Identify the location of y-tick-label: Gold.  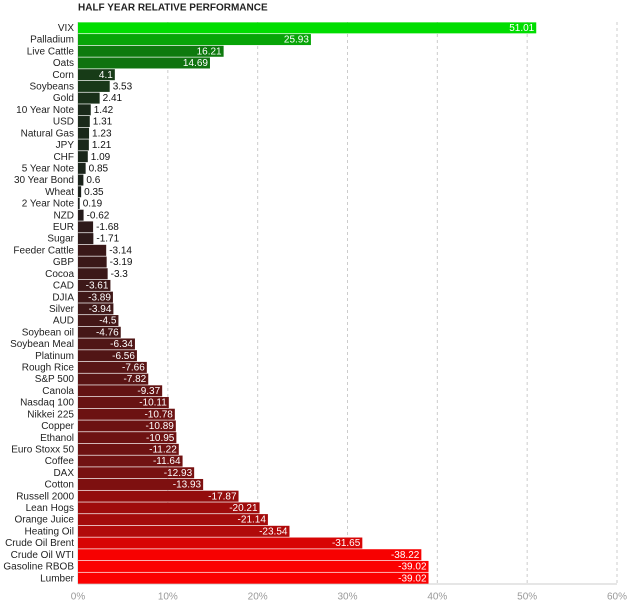
(63, 98).